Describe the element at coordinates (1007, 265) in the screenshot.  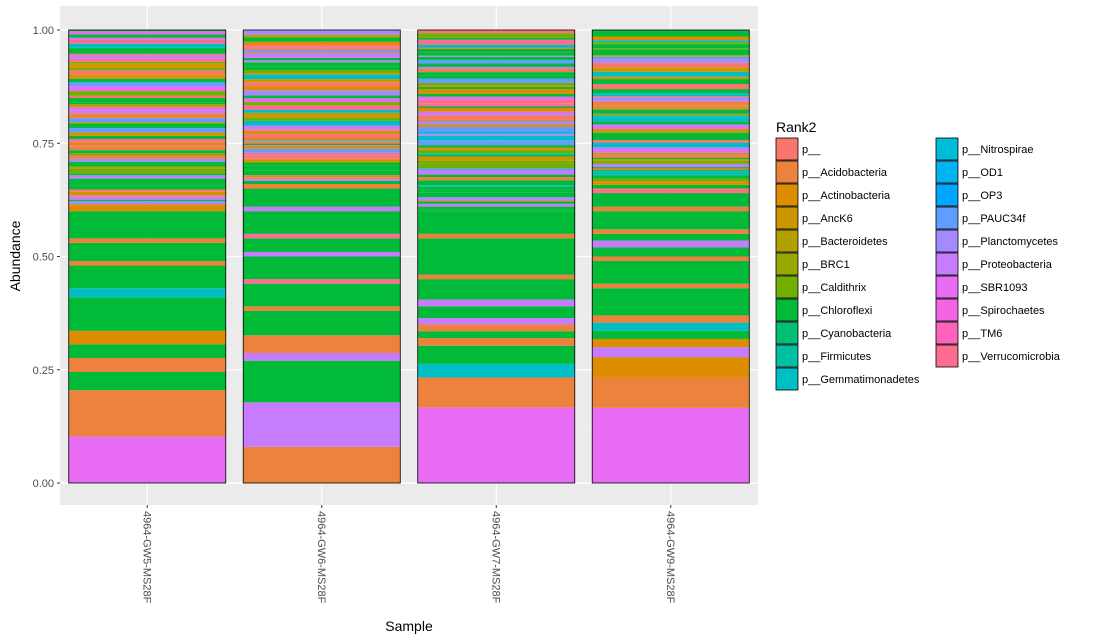
I see `legend-label: p__Proteobacteria` at that location.